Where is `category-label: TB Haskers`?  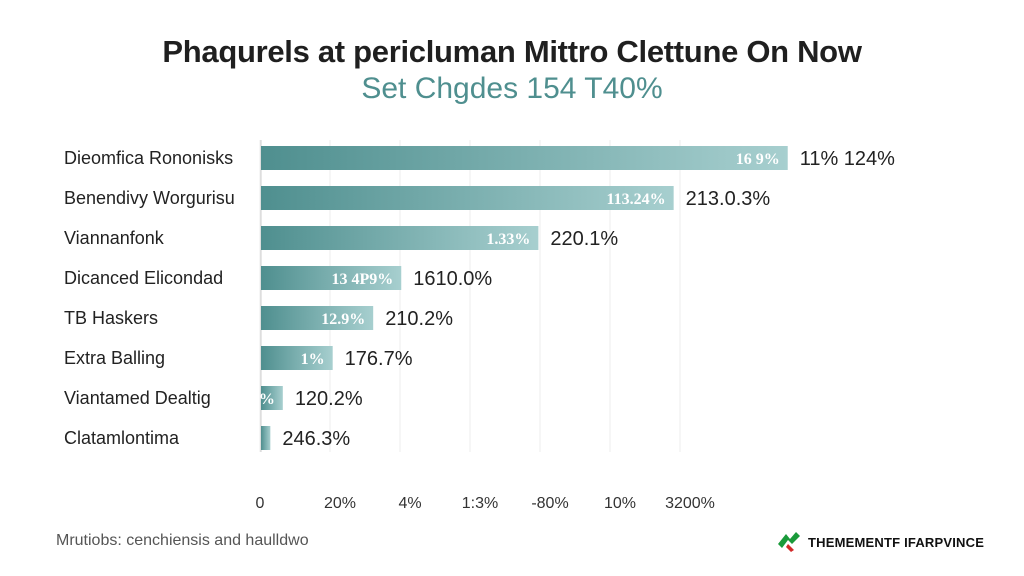
category-label: TB Haskers is located at coordinates (111, 318).